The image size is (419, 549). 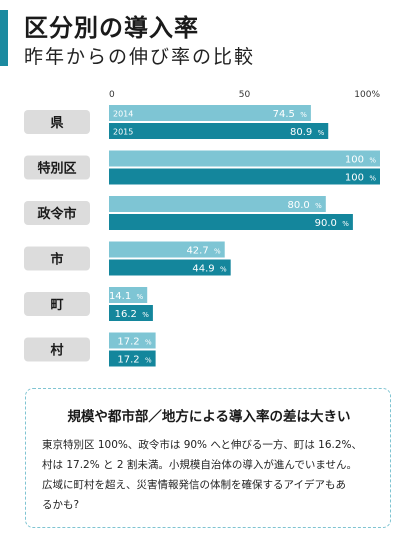 What do you see at coordinates (61, 505) in the screenshot?
I see `note-line: るかも?` at bounding box center [61, 505].